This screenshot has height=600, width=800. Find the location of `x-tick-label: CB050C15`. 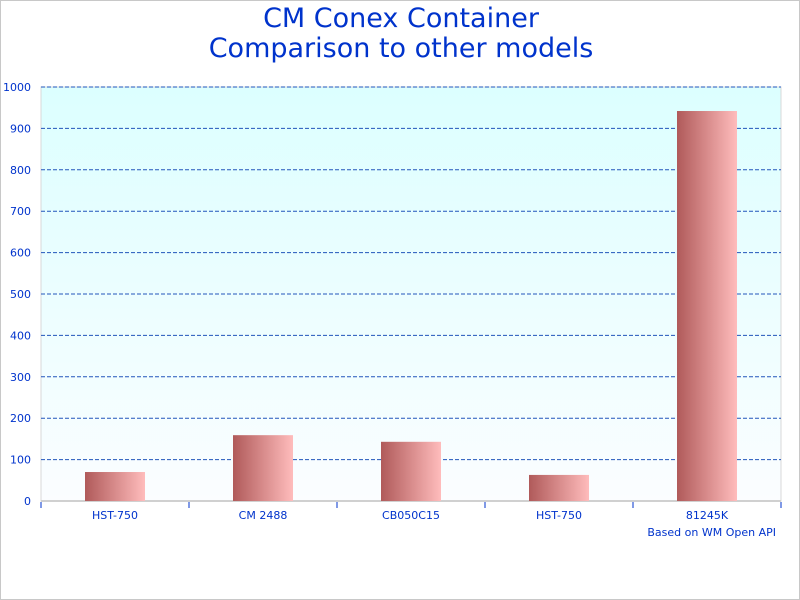

x-tick-label: CB050C15 is located at coordinates (411, 515).